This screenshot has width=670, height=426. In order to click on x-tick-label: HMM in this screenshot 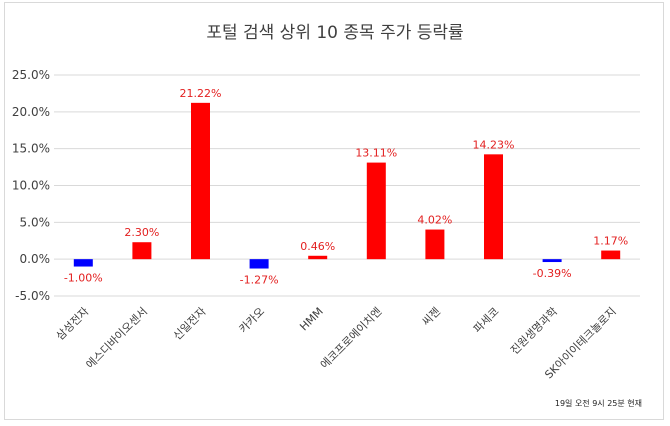, I will do `click(311, 319)`.